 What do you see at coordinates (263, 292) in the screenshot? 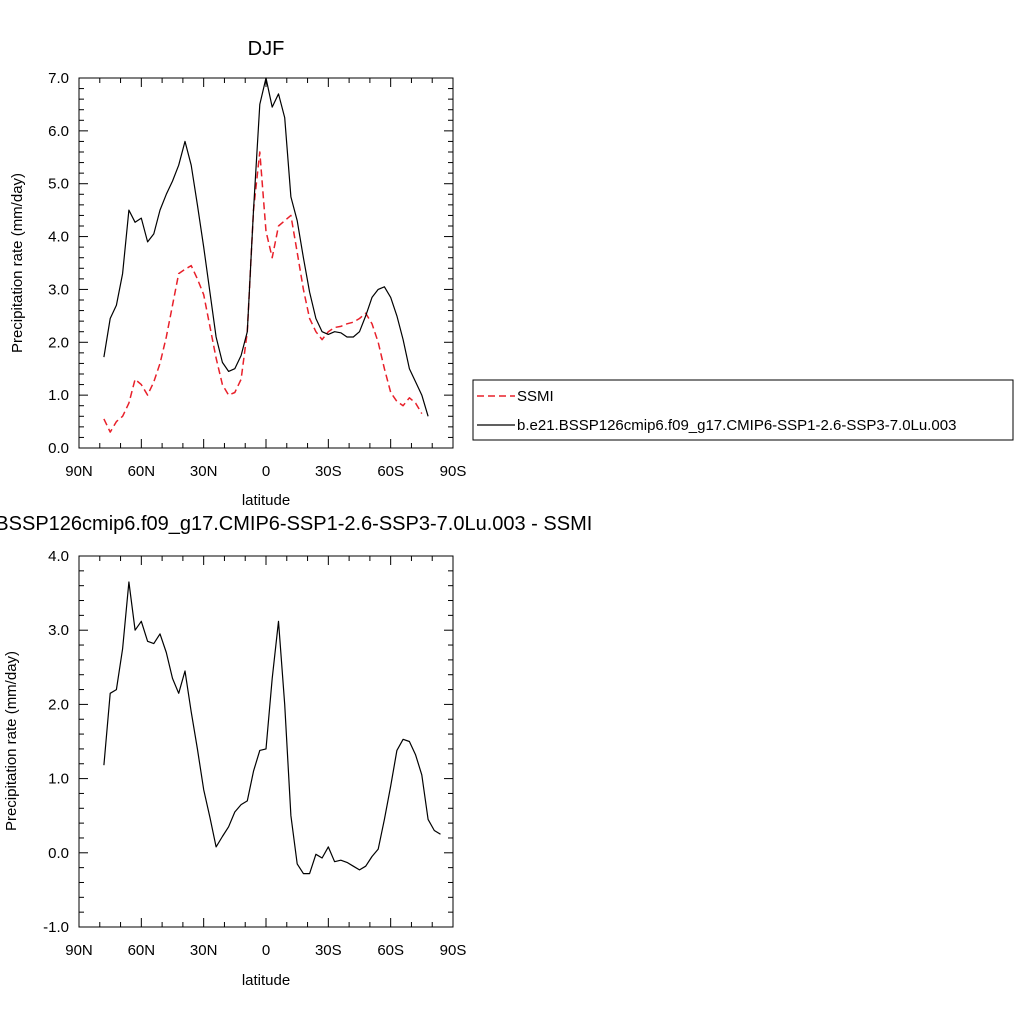
I see `series-line-ssmi` at bounding box center [263, 292].